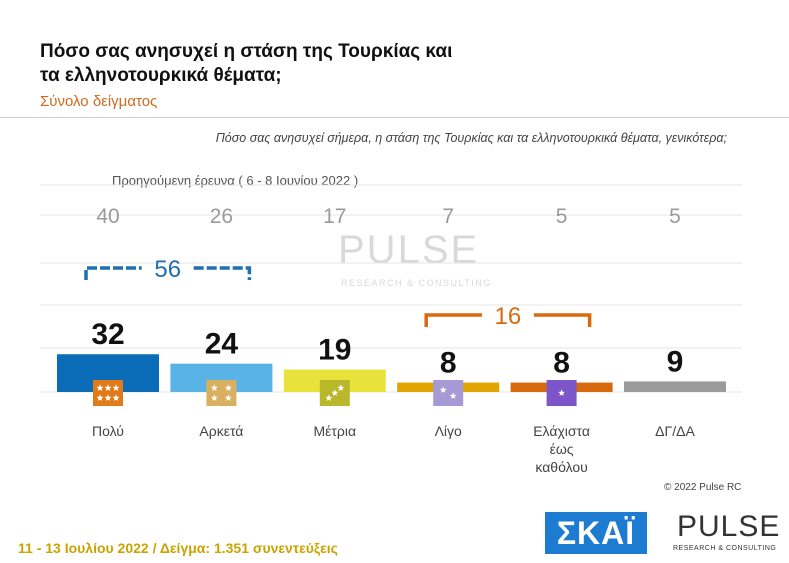 This screenshot has width=789, height=563. I want to click on pulse-logo-word: PULSE, so click(729, 526).